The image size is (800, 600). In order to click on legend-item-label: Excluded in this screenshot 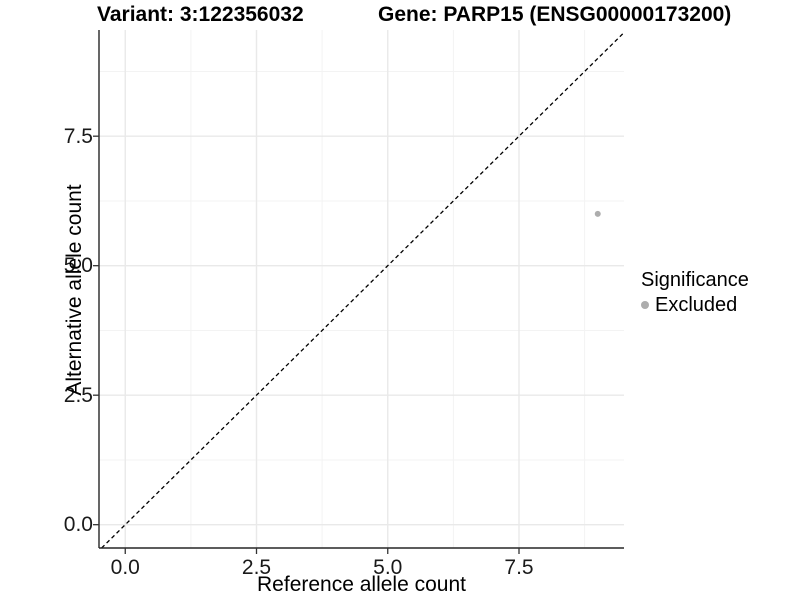, I will do `click(696, 305)`.